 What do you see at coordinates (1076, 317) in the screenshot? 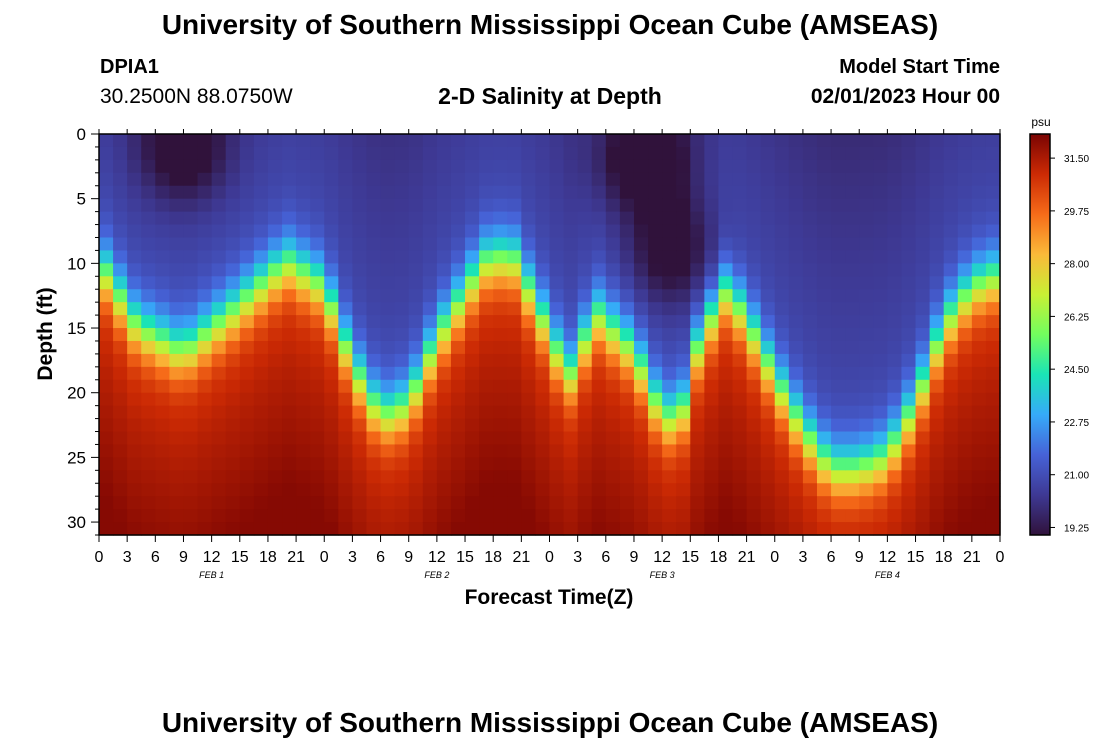
I see `colorbar-tick-label: 26.25` at bounding box center [1076, 317].